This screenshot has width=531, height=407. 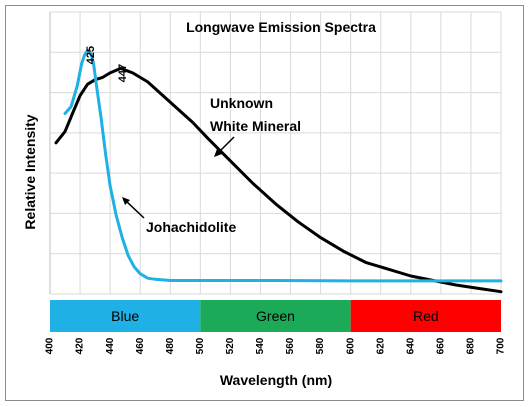 I want to click on johachidolite-arrow, so click(x=133, y=208).